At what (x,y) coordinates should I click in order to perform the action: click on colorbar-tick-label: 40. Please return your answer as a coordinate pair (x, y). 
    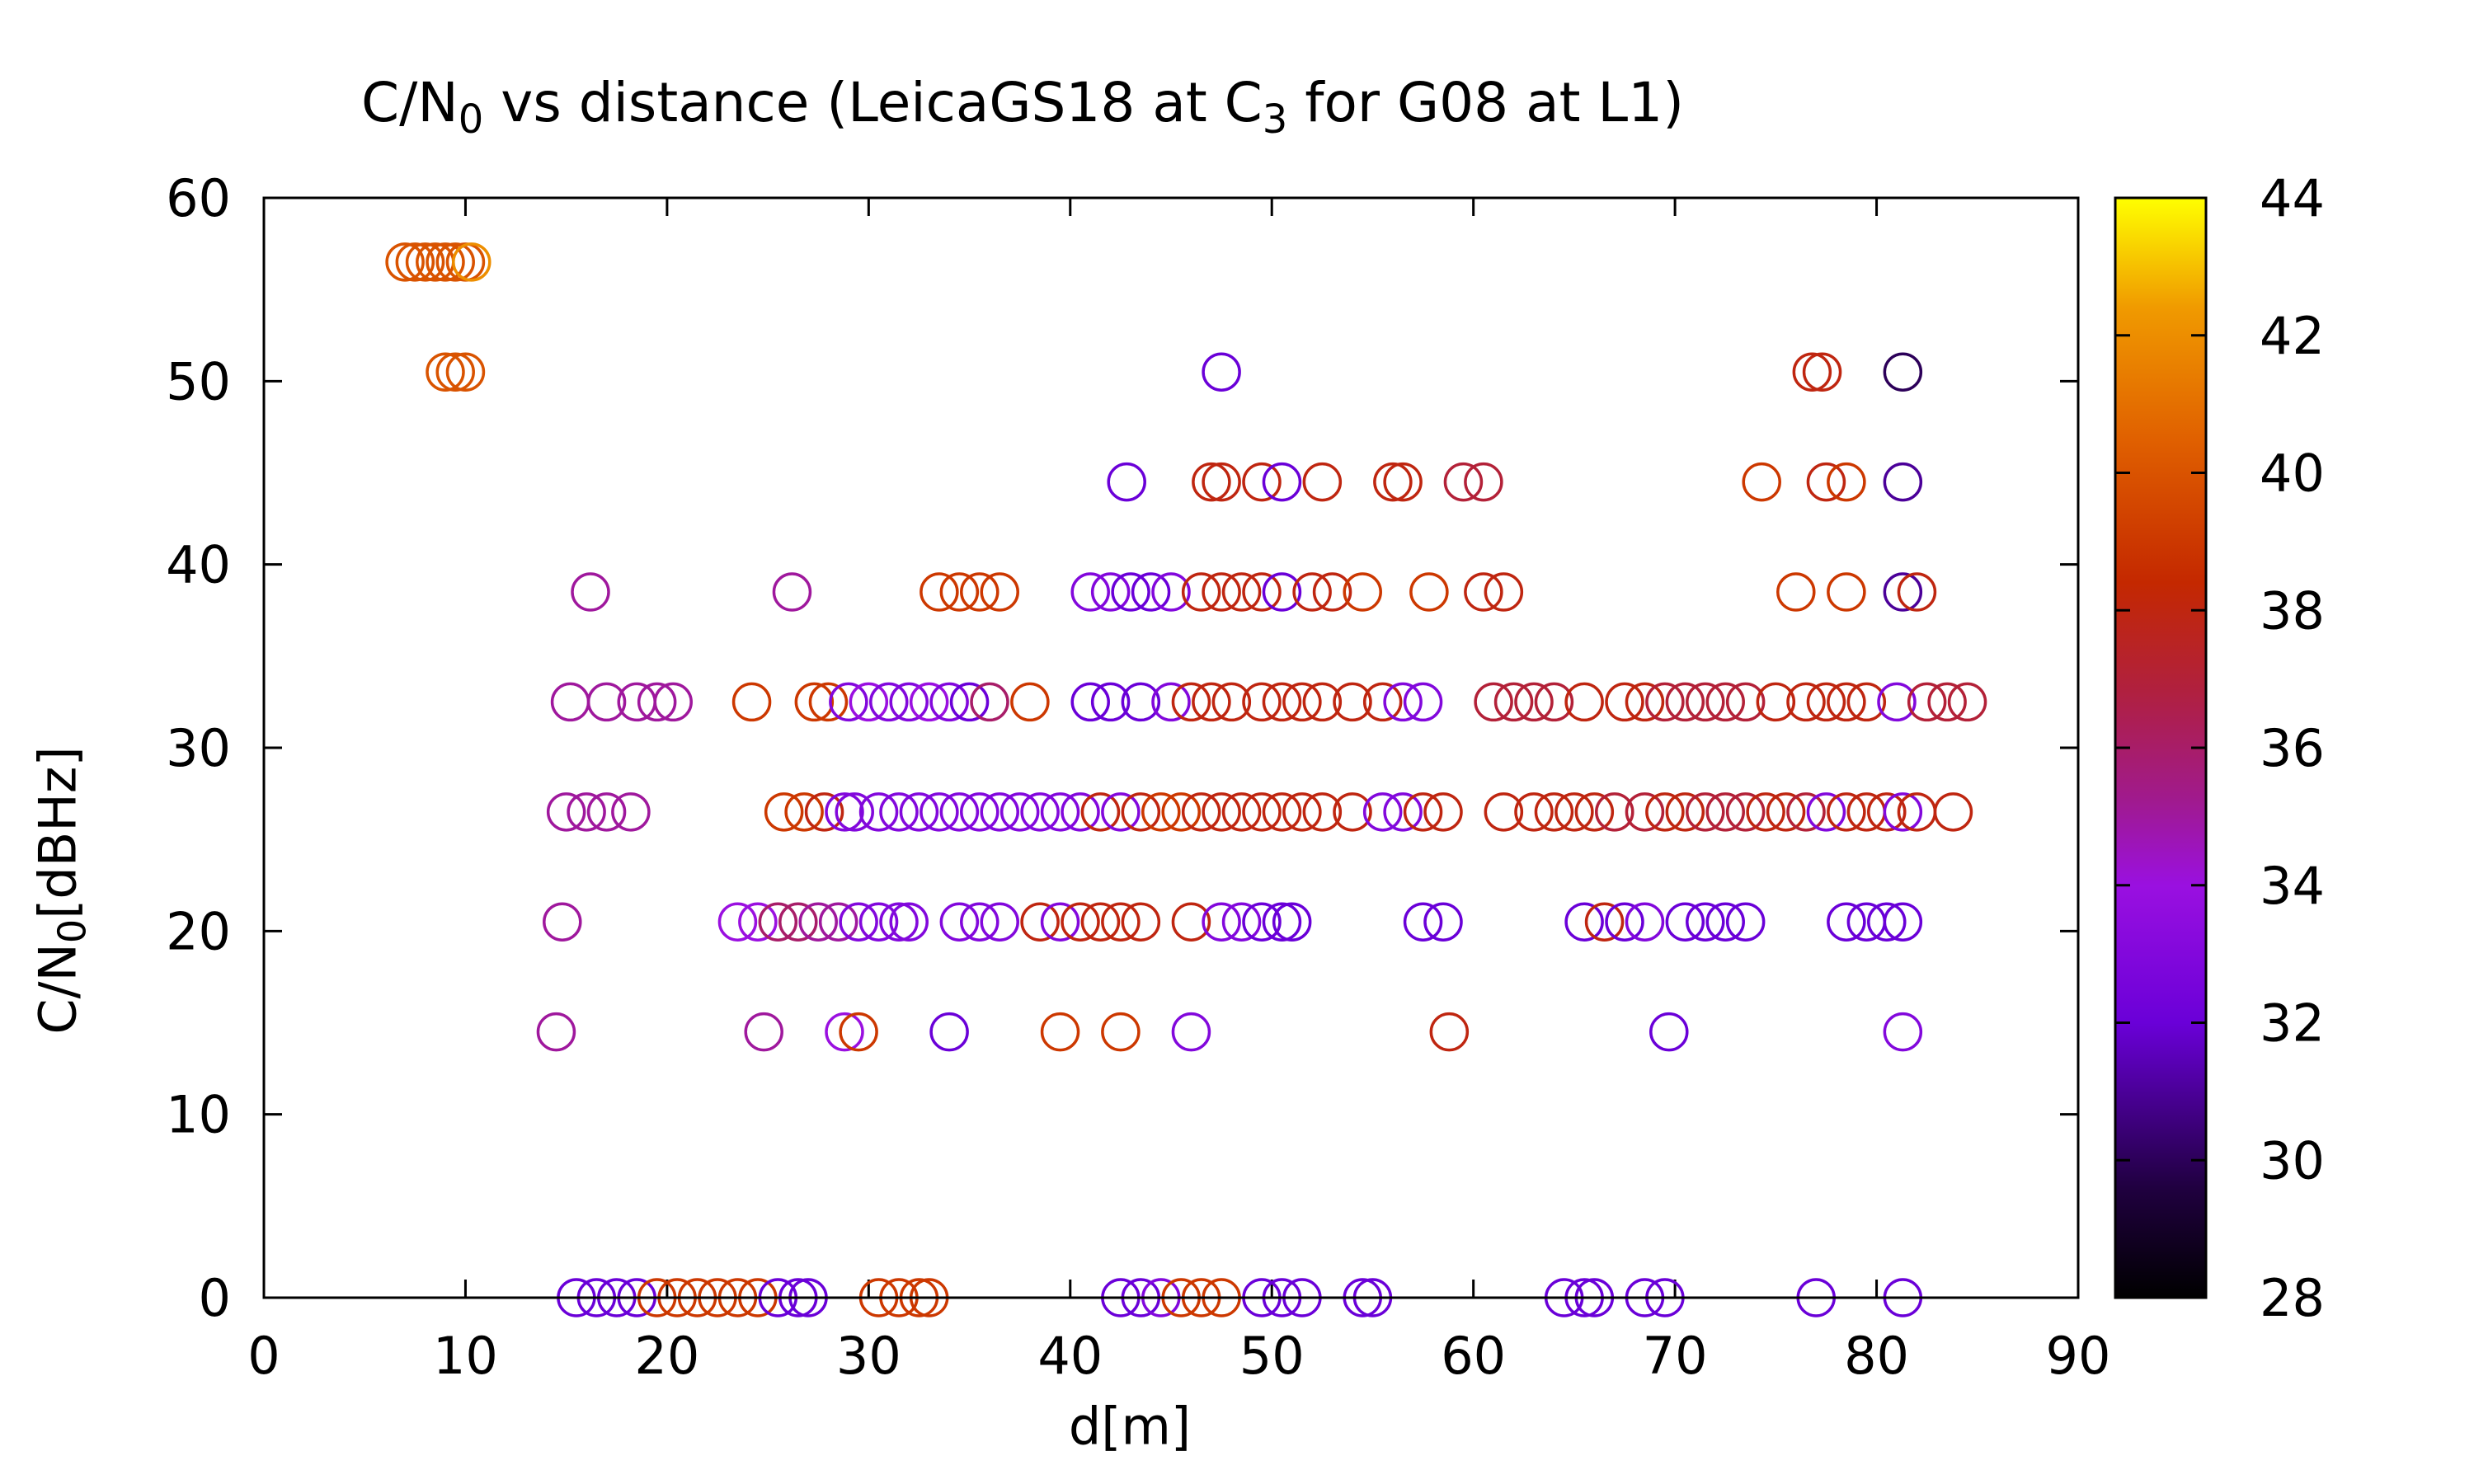
    Looking at the image, I should click on (2292, 474).